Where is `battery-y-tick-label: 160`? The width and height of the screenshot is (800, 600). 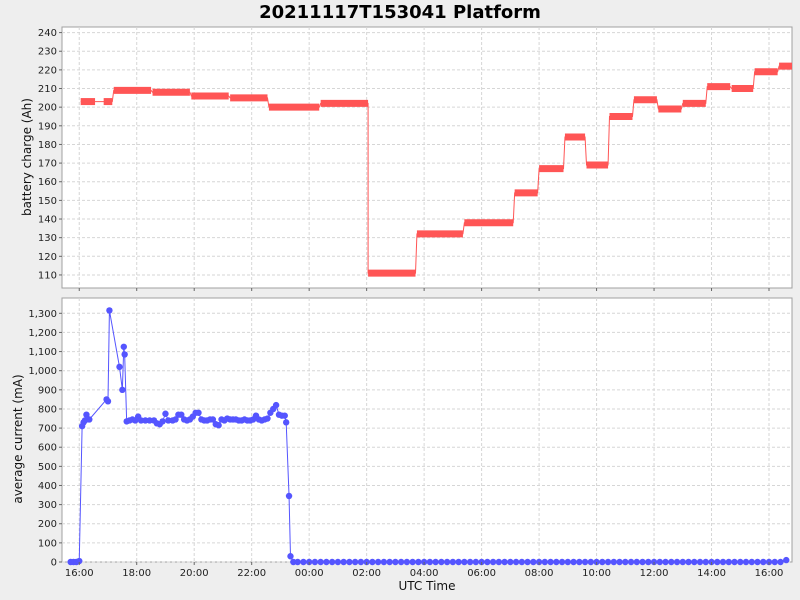 battery-y-tick-label: 160 is located at coordinates (47, 182).